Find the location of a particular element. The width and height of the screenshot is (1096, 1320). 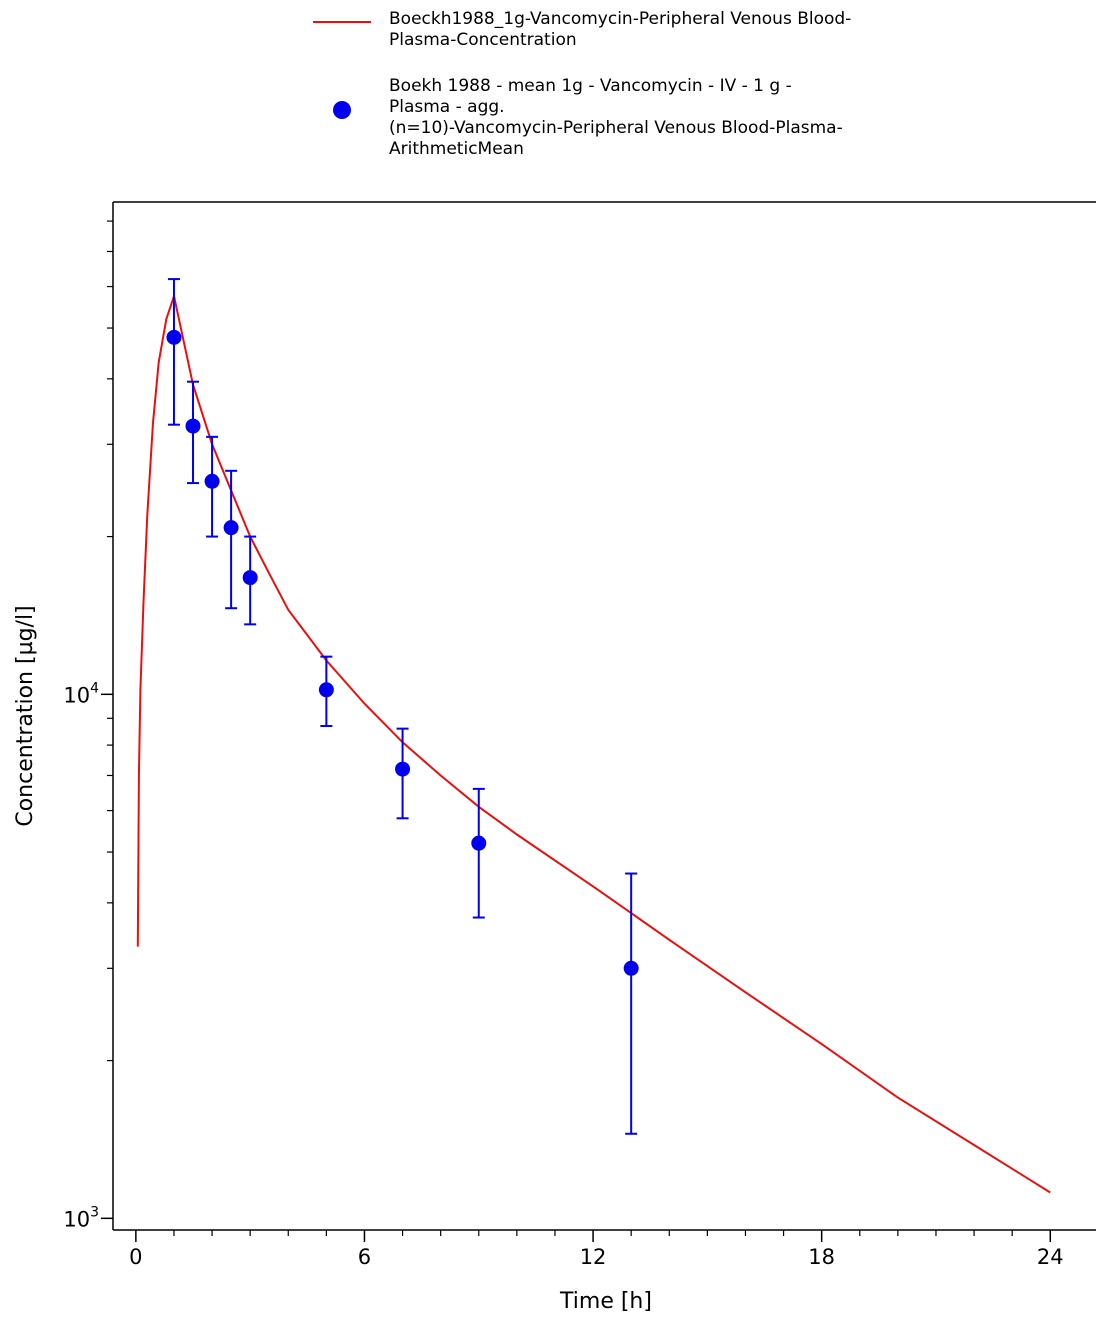

x-tick-label: 12 is located at coordinates (593, 1257).